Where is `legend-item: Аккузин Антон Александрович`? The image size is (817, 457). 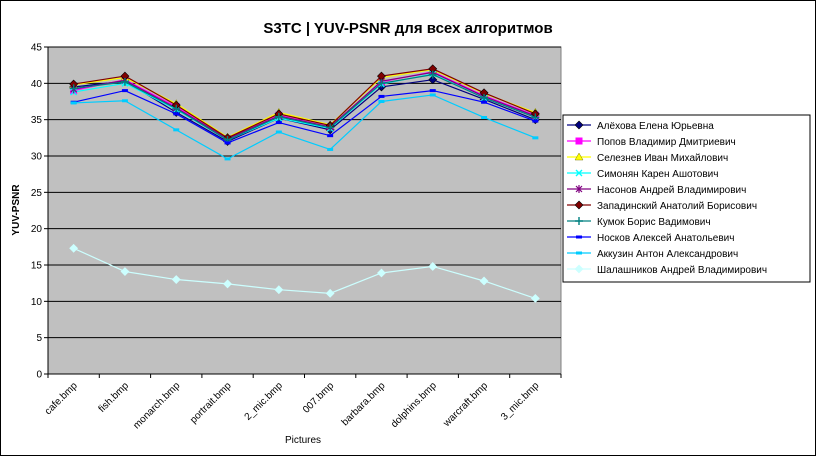 legend-item: Аккузин Антон Александрович is located at coordinates (652, 254).